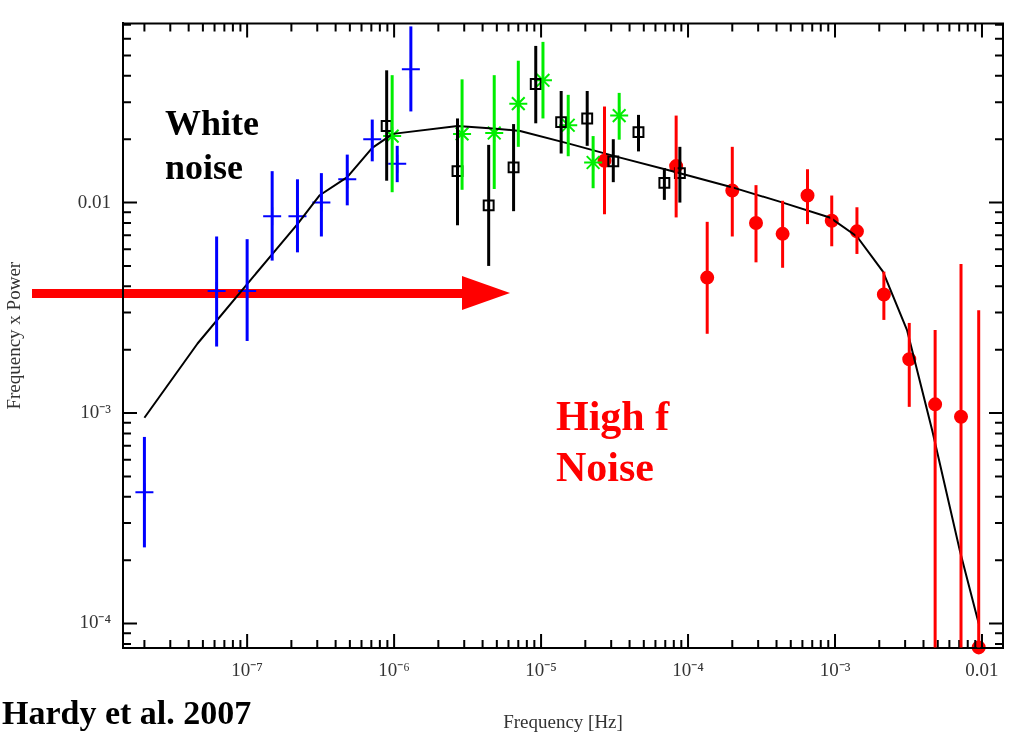  What do you see at coordinates (95, 622) in the screenshot?
I see `y-tick-label: 10⁻⁴` at bounding box center [95, 622].